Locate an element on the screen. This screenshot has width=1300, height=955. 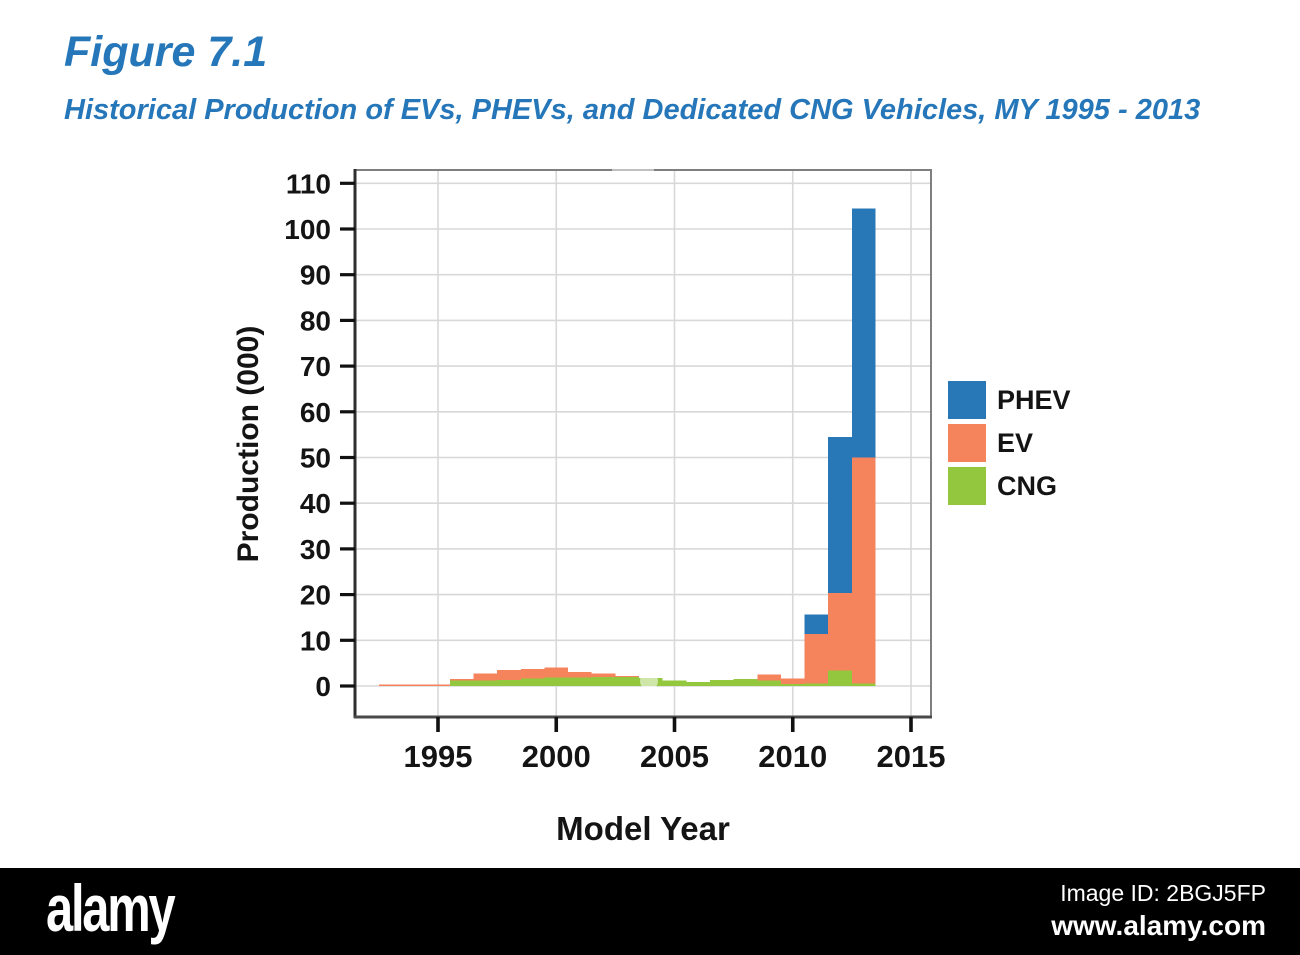
phev-color-swatch is located at coordinates (967, 400).